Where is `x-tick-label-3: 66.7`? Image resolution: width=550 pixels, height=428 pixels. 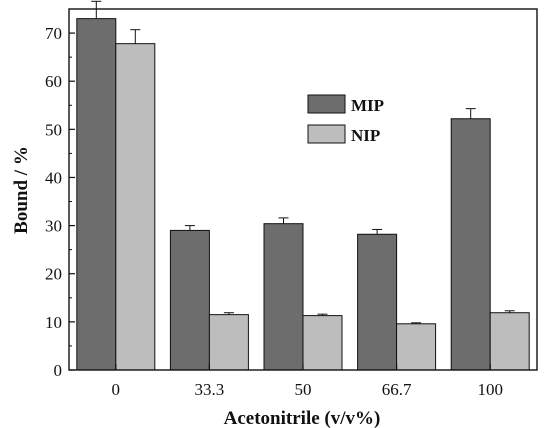 x-tick-label-3: 66.7 is located at coordinates (397, 389).